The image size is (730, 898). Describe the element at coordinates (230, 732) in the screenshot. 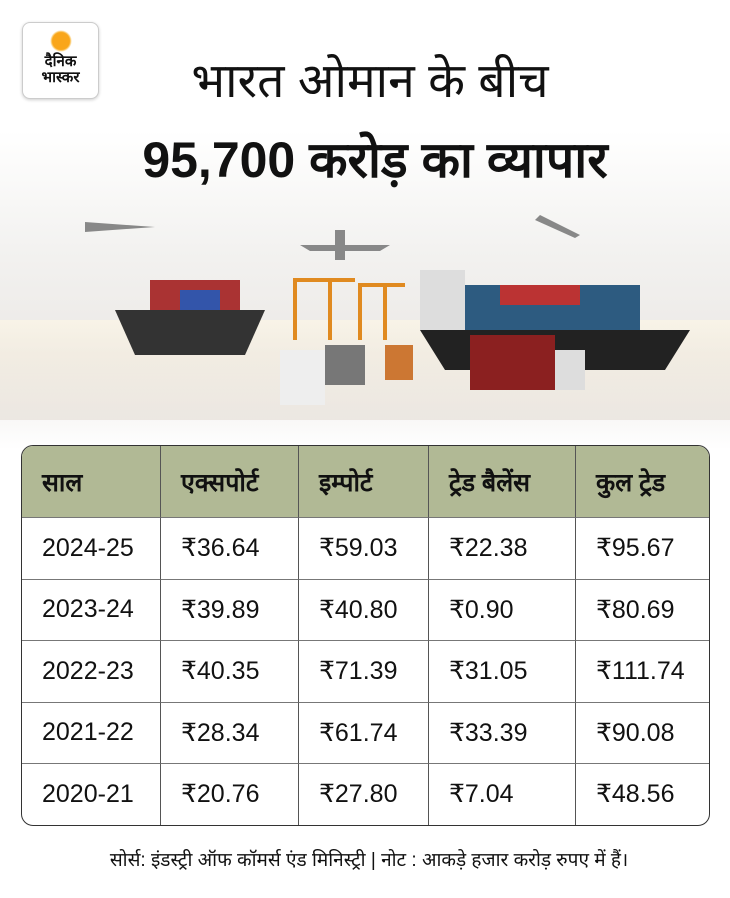

I see `cell-export: ₹28.34` at that location.